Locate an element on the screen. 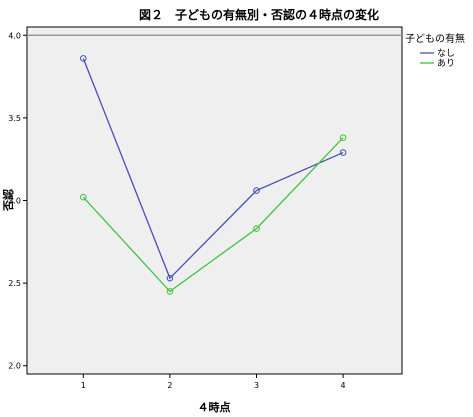  y-tick-label: 3.5 is located at coordinates (14, 118).